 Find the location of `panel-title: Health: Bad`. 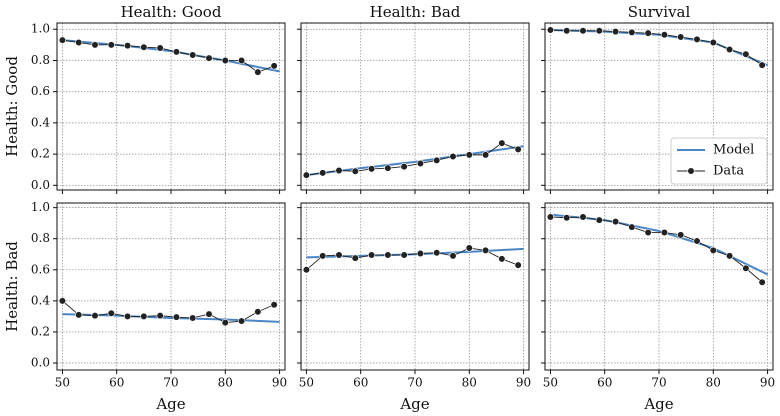

panel-title: Health: Bad is located at coordinates (415, 12).